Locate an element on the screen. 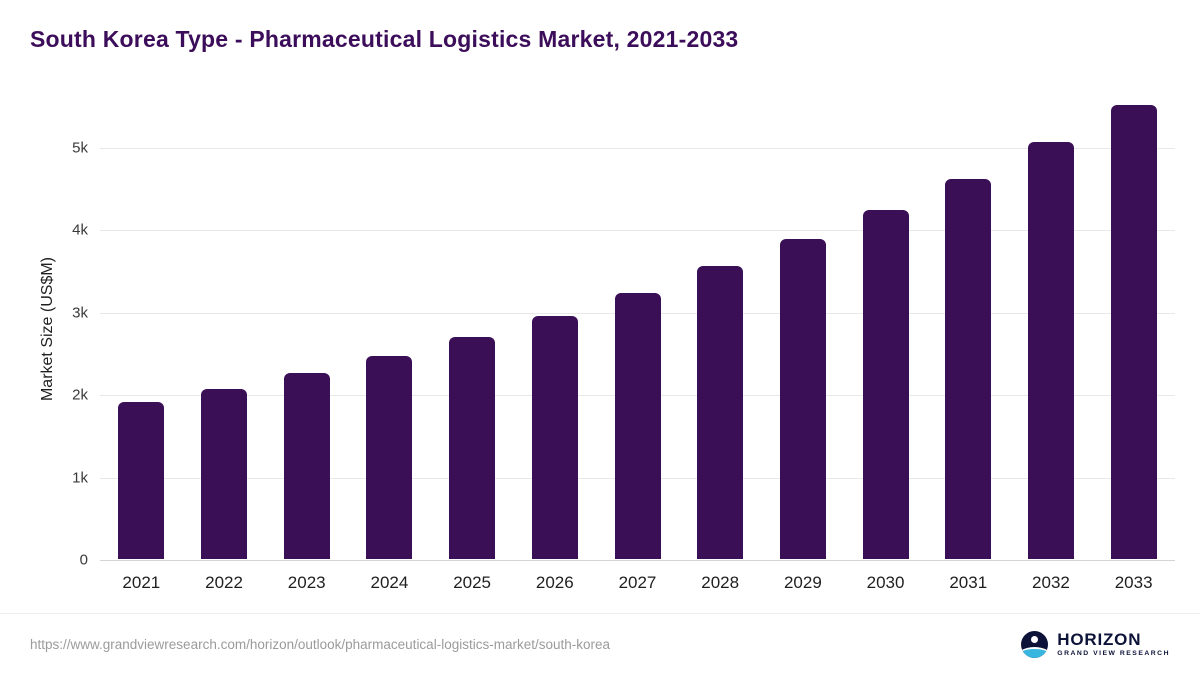  horizon-logo-text: HORIZON GRAND VIEW RESEARCH is located at coordinates (1113, 644).